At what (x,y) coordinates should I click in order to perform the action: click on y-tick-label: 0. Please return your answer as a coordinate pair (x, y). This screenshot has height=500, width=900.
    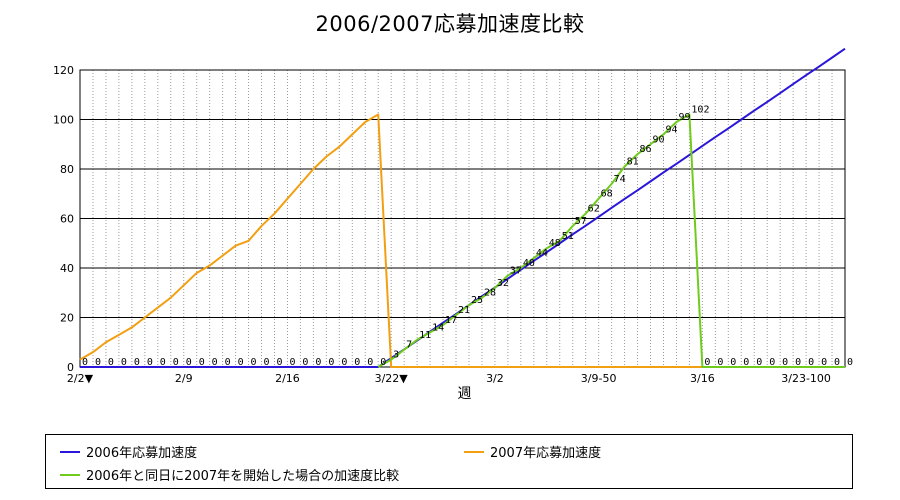
    Looking at the image, I should click on (70, 367).